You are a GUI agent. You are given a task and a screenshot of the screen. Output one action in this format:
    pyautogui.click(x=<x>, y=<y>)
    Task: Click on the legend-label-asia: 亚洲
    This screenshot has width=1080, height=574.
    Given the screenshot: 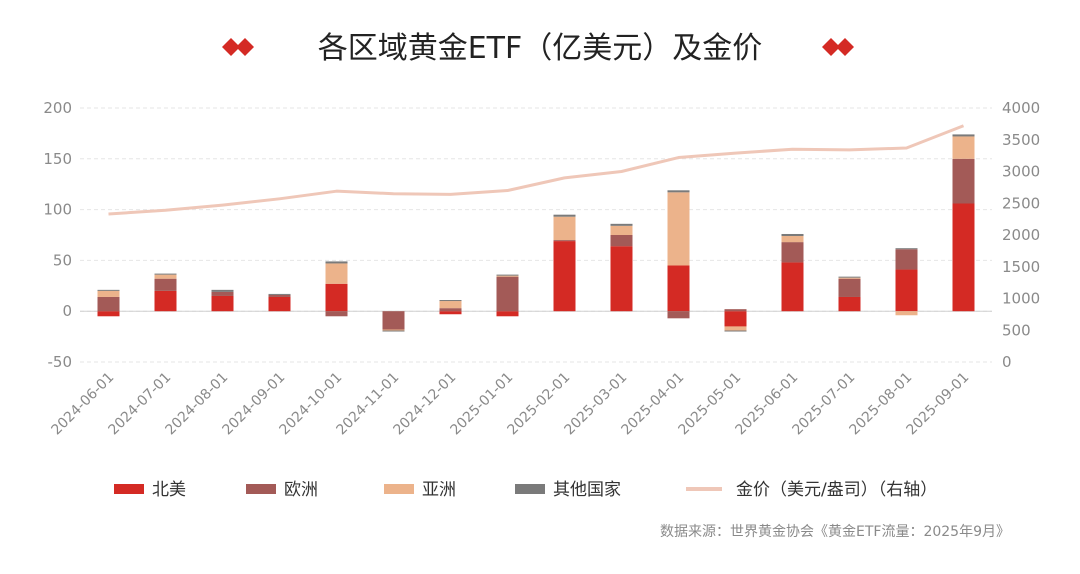 What is the action you would take?
    pyautogui.click(x=439, y=490)
    